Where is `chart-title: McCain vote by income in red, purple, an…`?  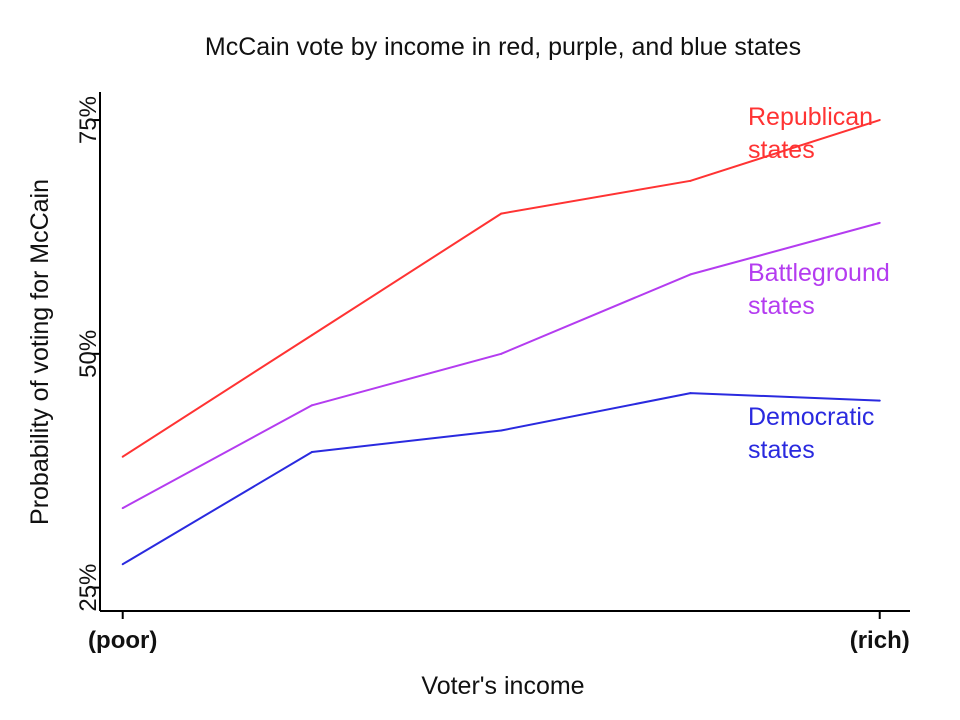
chart-title: McCain vote by income in red, purple, an… is located at coordinates (503, 47).